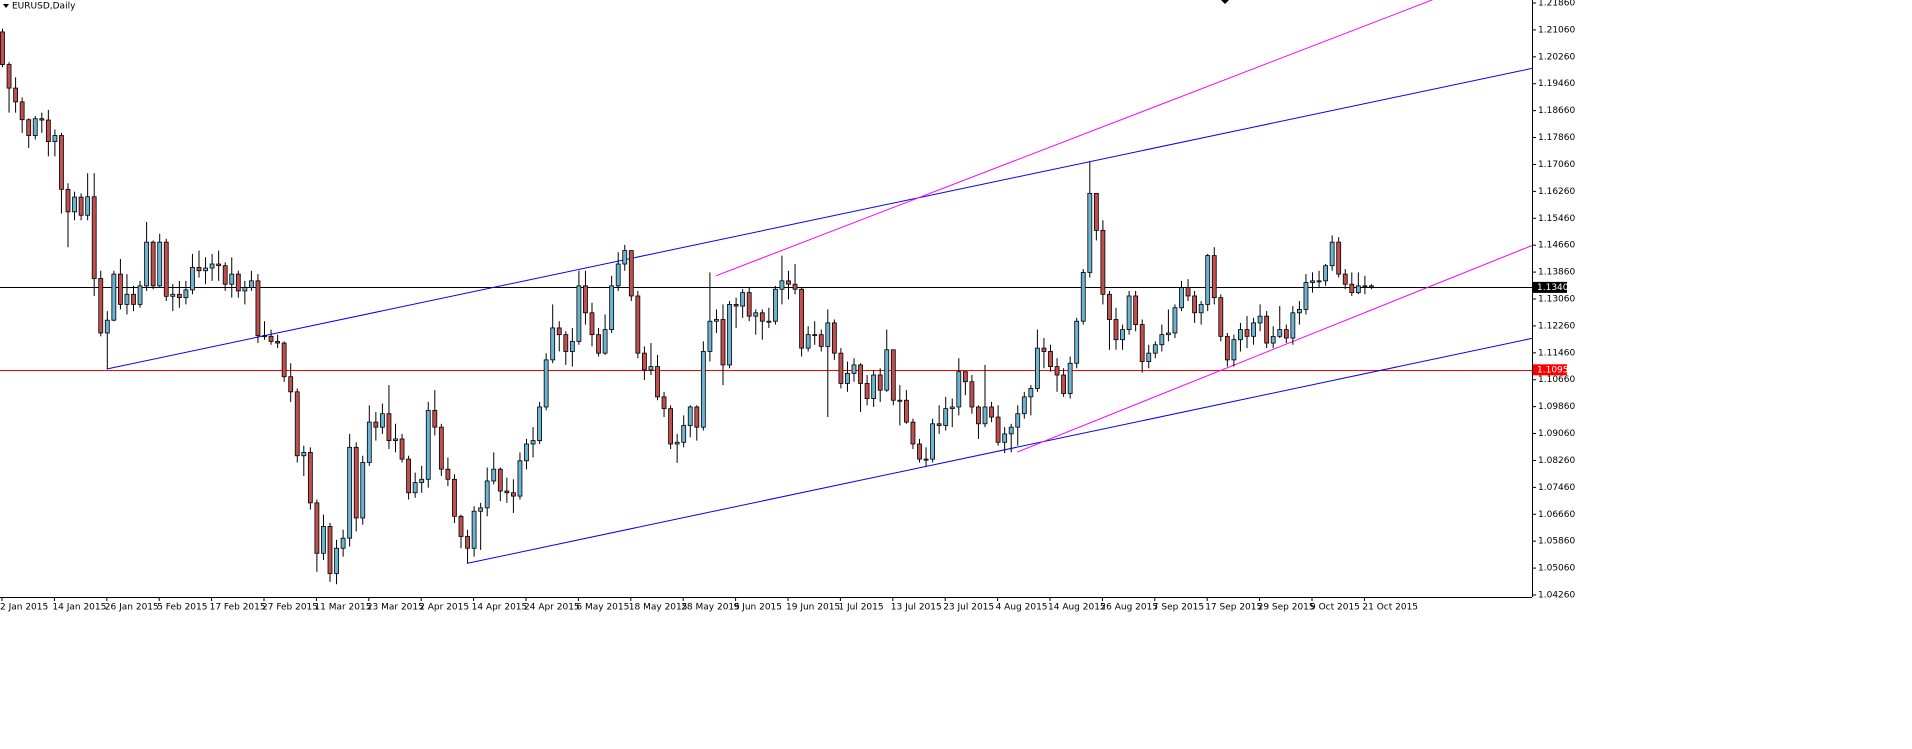 The width and height of the screenshot is (1912, 749). What do you see at coordinates (342, 608) in the screenshot?
I see `x-tick-label: 11 Mar 2015` at bounding box center [342, 608].